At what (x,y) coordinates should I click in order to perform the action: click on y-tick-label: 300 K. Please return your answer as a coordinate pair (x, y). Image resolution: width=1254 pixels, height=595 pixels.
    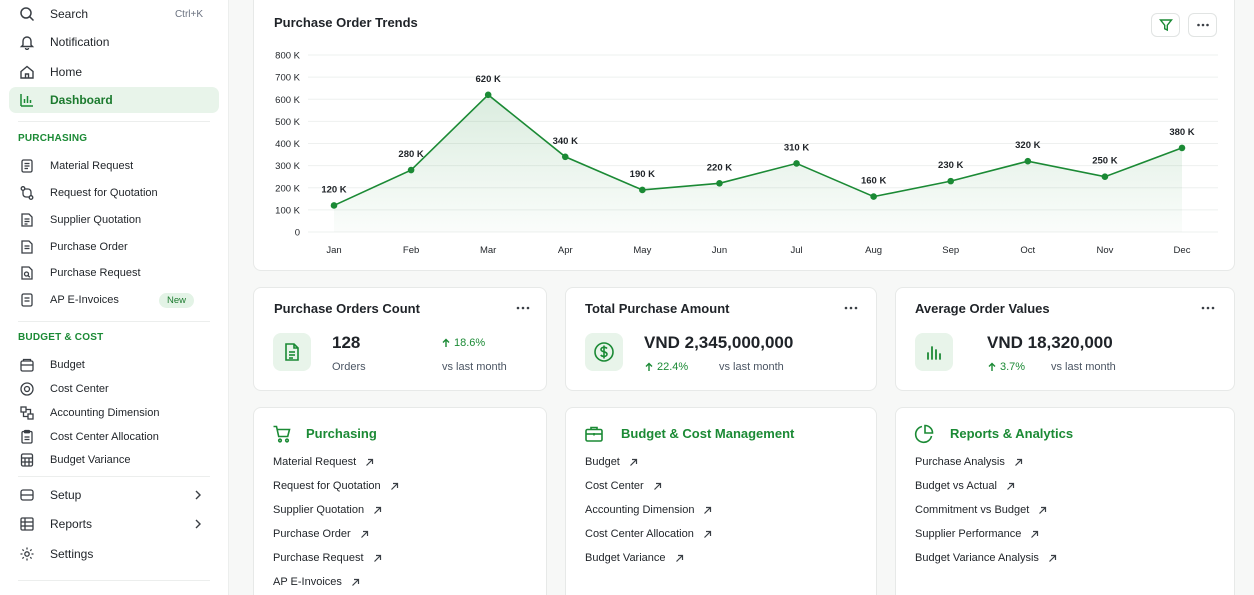
    Looking at the image, I should click on (287, 166).